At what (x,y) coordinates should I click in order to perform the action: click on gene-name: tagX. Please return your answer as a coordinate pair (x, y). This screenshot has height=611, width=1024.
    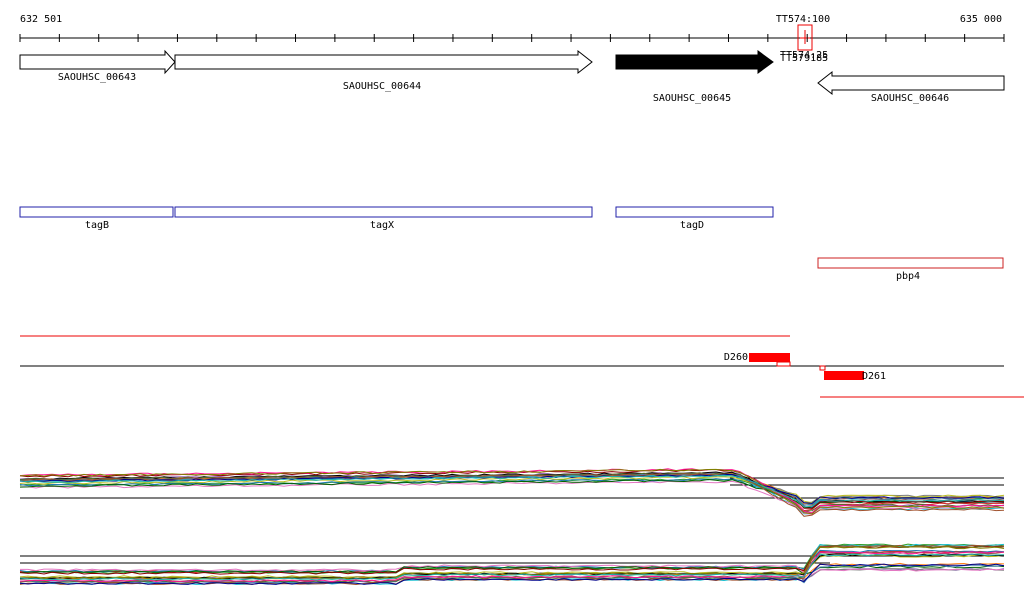
    Looking at the image, I should click on (382, 225).